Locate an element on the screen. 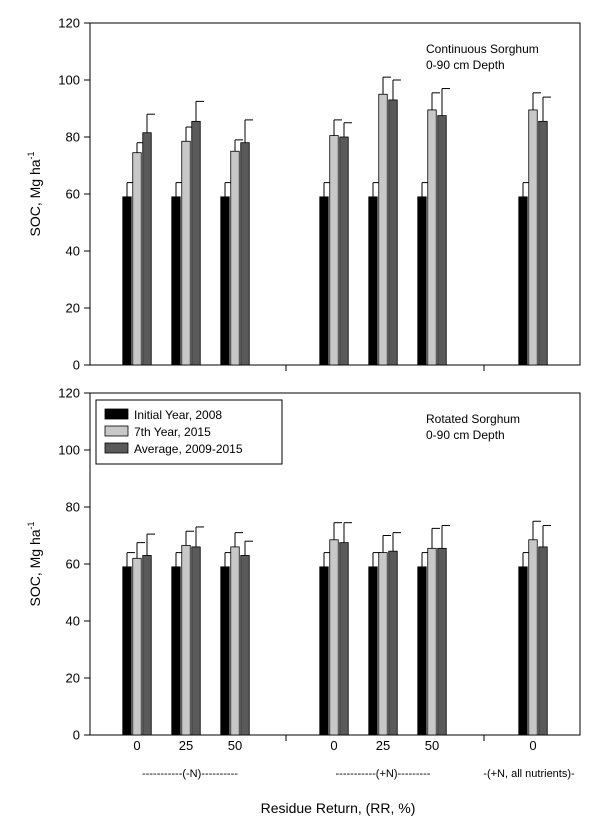  legend-label: 7th Year, 2015 is located at coordinates (172, 432).